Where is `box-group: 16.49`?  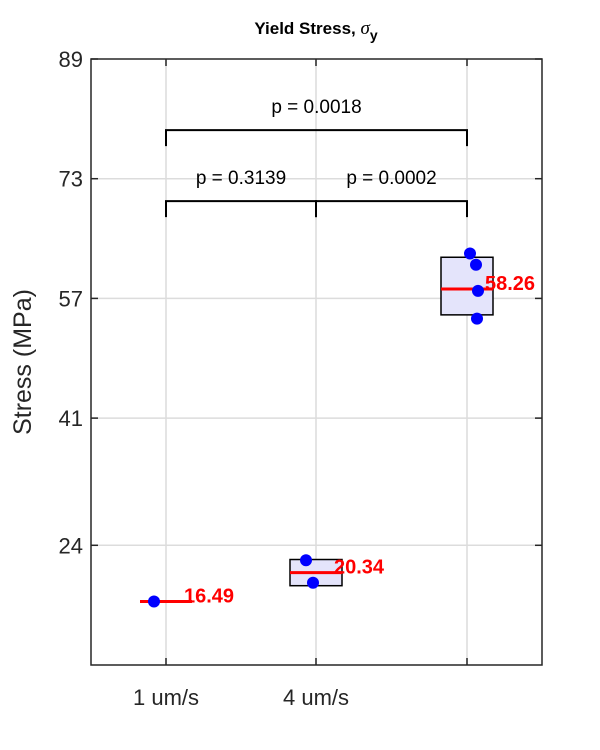 box-group: 16.49 is located at coordinates (187, 596).